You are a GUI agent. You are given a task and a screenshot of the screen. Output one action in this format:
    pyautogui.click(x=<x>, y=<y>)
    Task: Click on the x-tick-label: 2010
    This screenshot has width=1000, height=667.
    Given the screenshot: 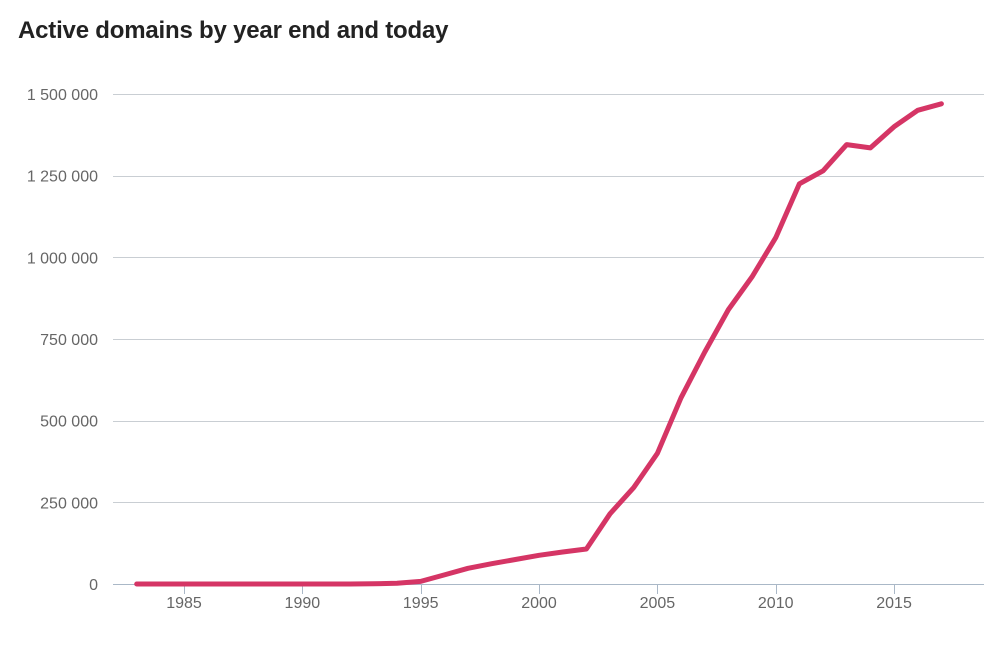 What is the action you would take?
    pyautogui.click(x=776, y=603)
    